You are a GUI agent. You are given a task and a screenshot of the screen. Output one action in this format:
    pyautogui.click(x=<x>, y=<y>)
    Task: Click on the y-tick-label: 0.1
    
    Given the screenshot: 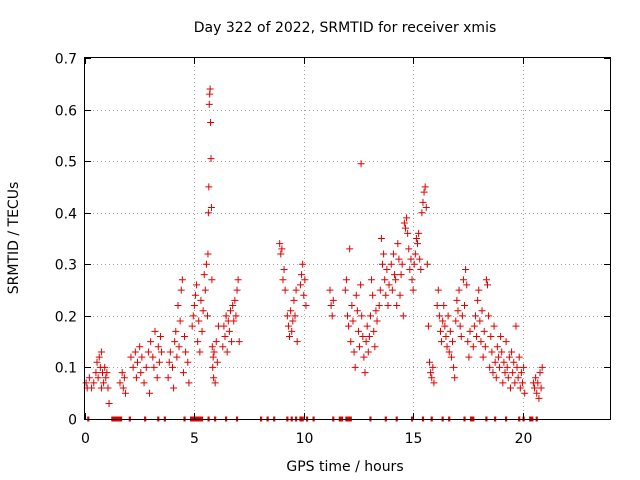 What is the action you would take?
    pyautogui.click(x=66, y=369)
    